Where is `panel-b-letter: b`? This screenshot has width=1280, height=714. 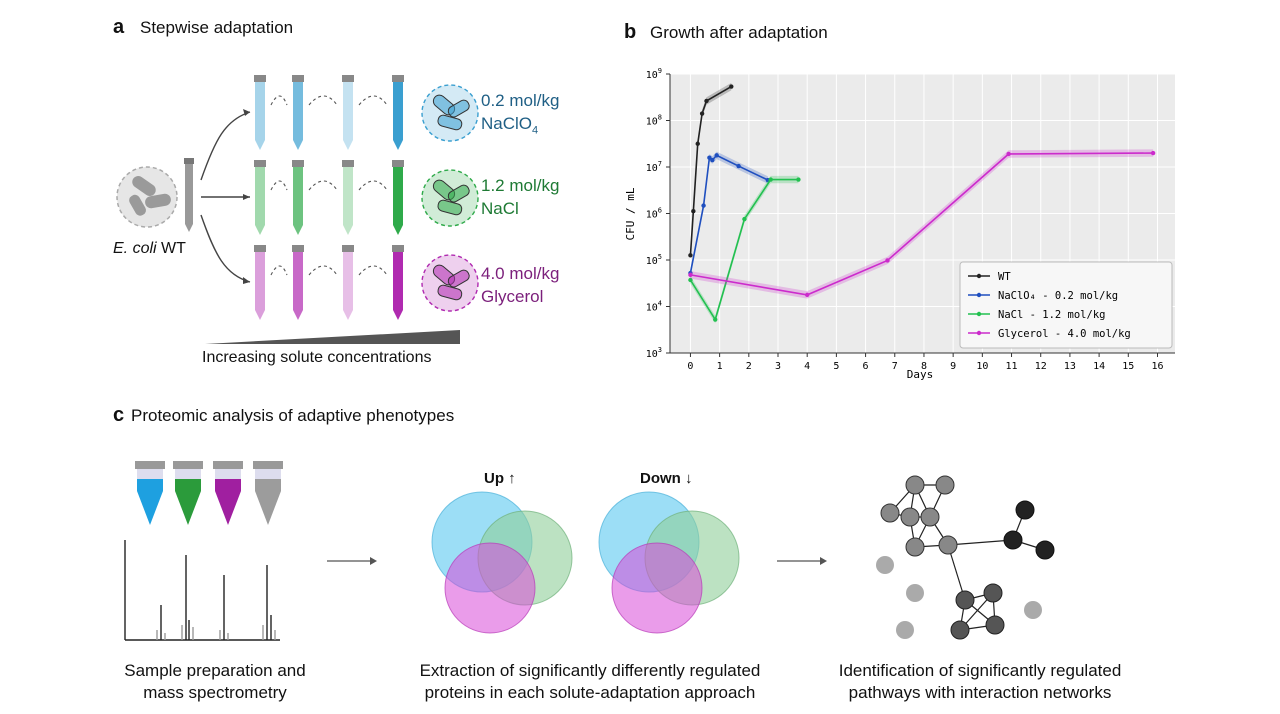
panel-b-letter: b is located at coordinates (630, 32).